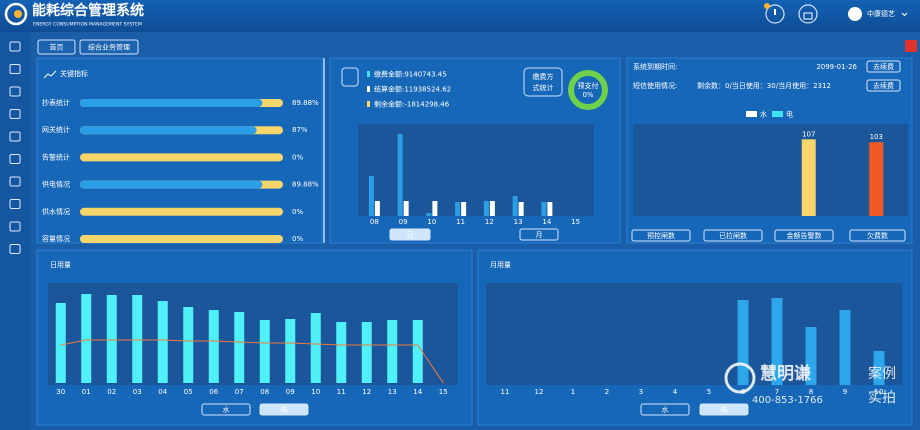 Image resolution: width=920 pixels, height=430 pixels. What do you see at coordinates (543, 76) in the screenshot?
I see `donut-title: 缴费方` at bounding box center [543, 76].